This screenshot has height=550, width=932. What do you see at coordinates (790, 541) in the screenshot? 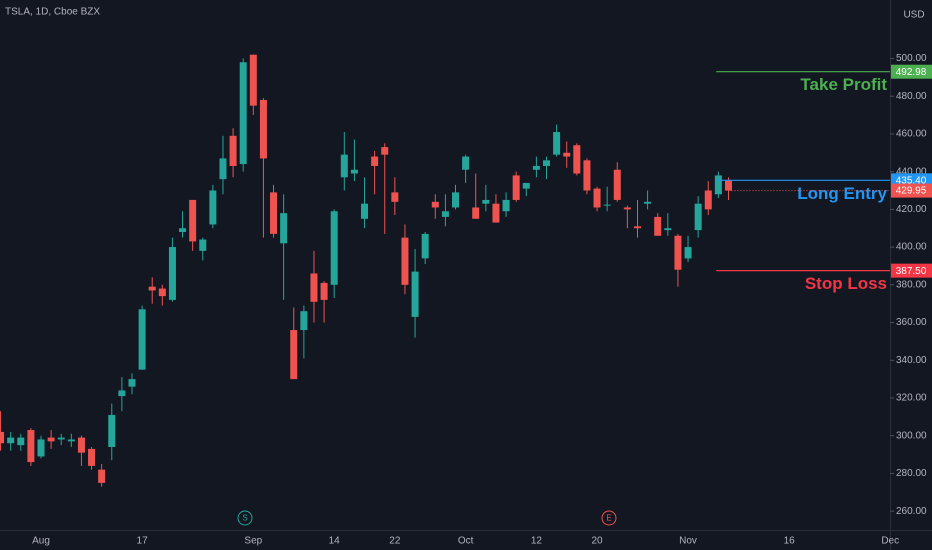
I see `x-tick-label: 16` at bounding box center [790, 541].